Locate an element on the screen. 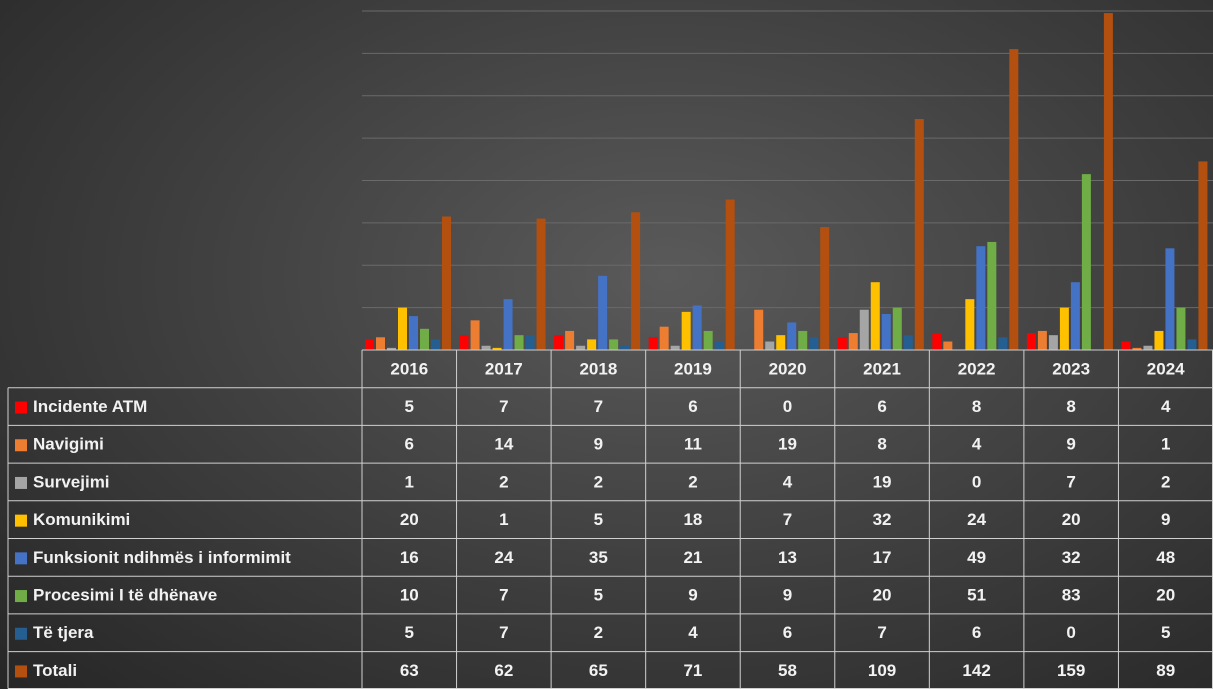 This screenshot has height=689, width=1213. category-label: 2017 is located at coordinates (504, 368).